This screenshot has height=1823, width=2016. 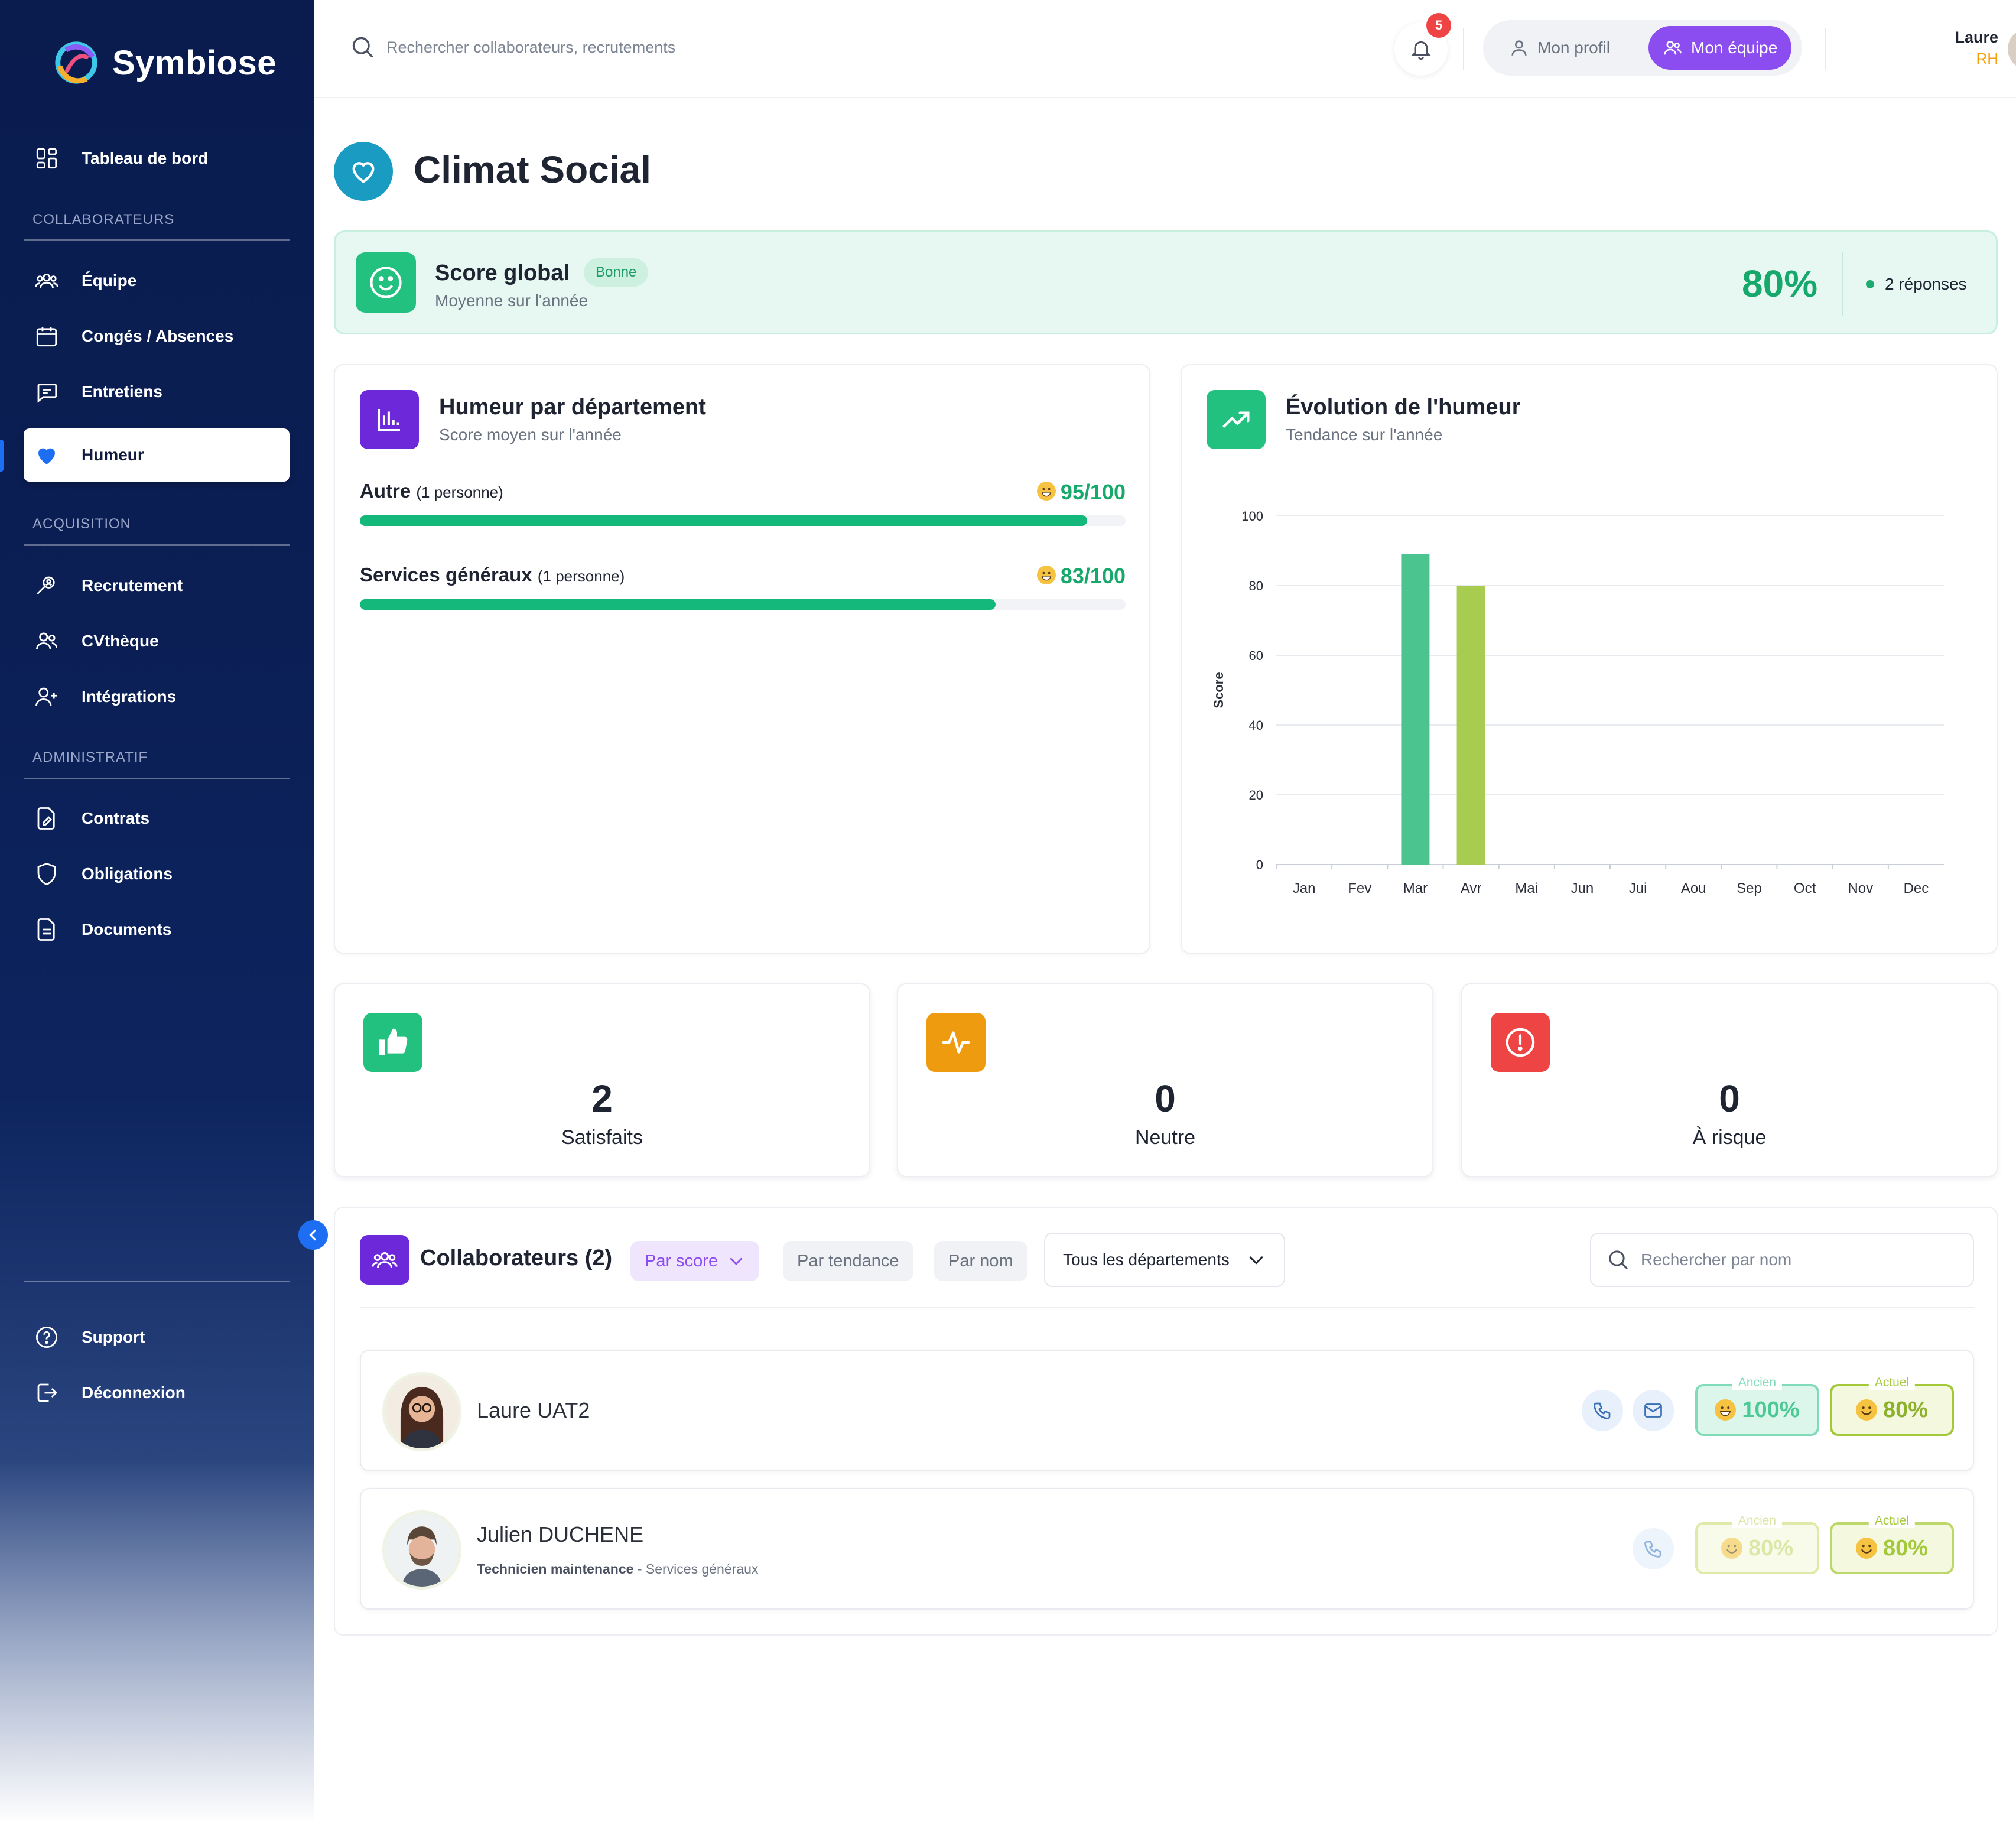 I want to click on score-separator, so click(x=1842, y=284).